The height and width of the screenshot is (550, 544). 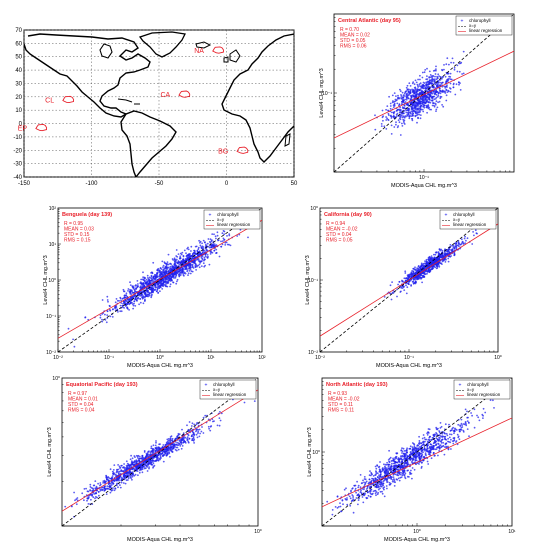 What do you see at coordinates (109, 358) in the screenshot?
I see `x-tick-label: 10⁻¹` at bounding box center [109, 358].